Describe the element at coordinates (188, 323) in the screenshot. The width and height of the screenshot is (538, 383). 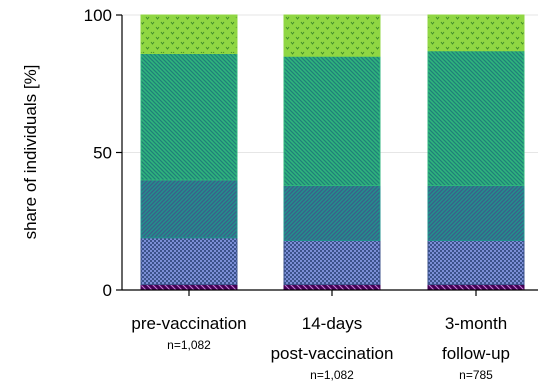
I see `x-tick-label: pre-vaccination` at that location.